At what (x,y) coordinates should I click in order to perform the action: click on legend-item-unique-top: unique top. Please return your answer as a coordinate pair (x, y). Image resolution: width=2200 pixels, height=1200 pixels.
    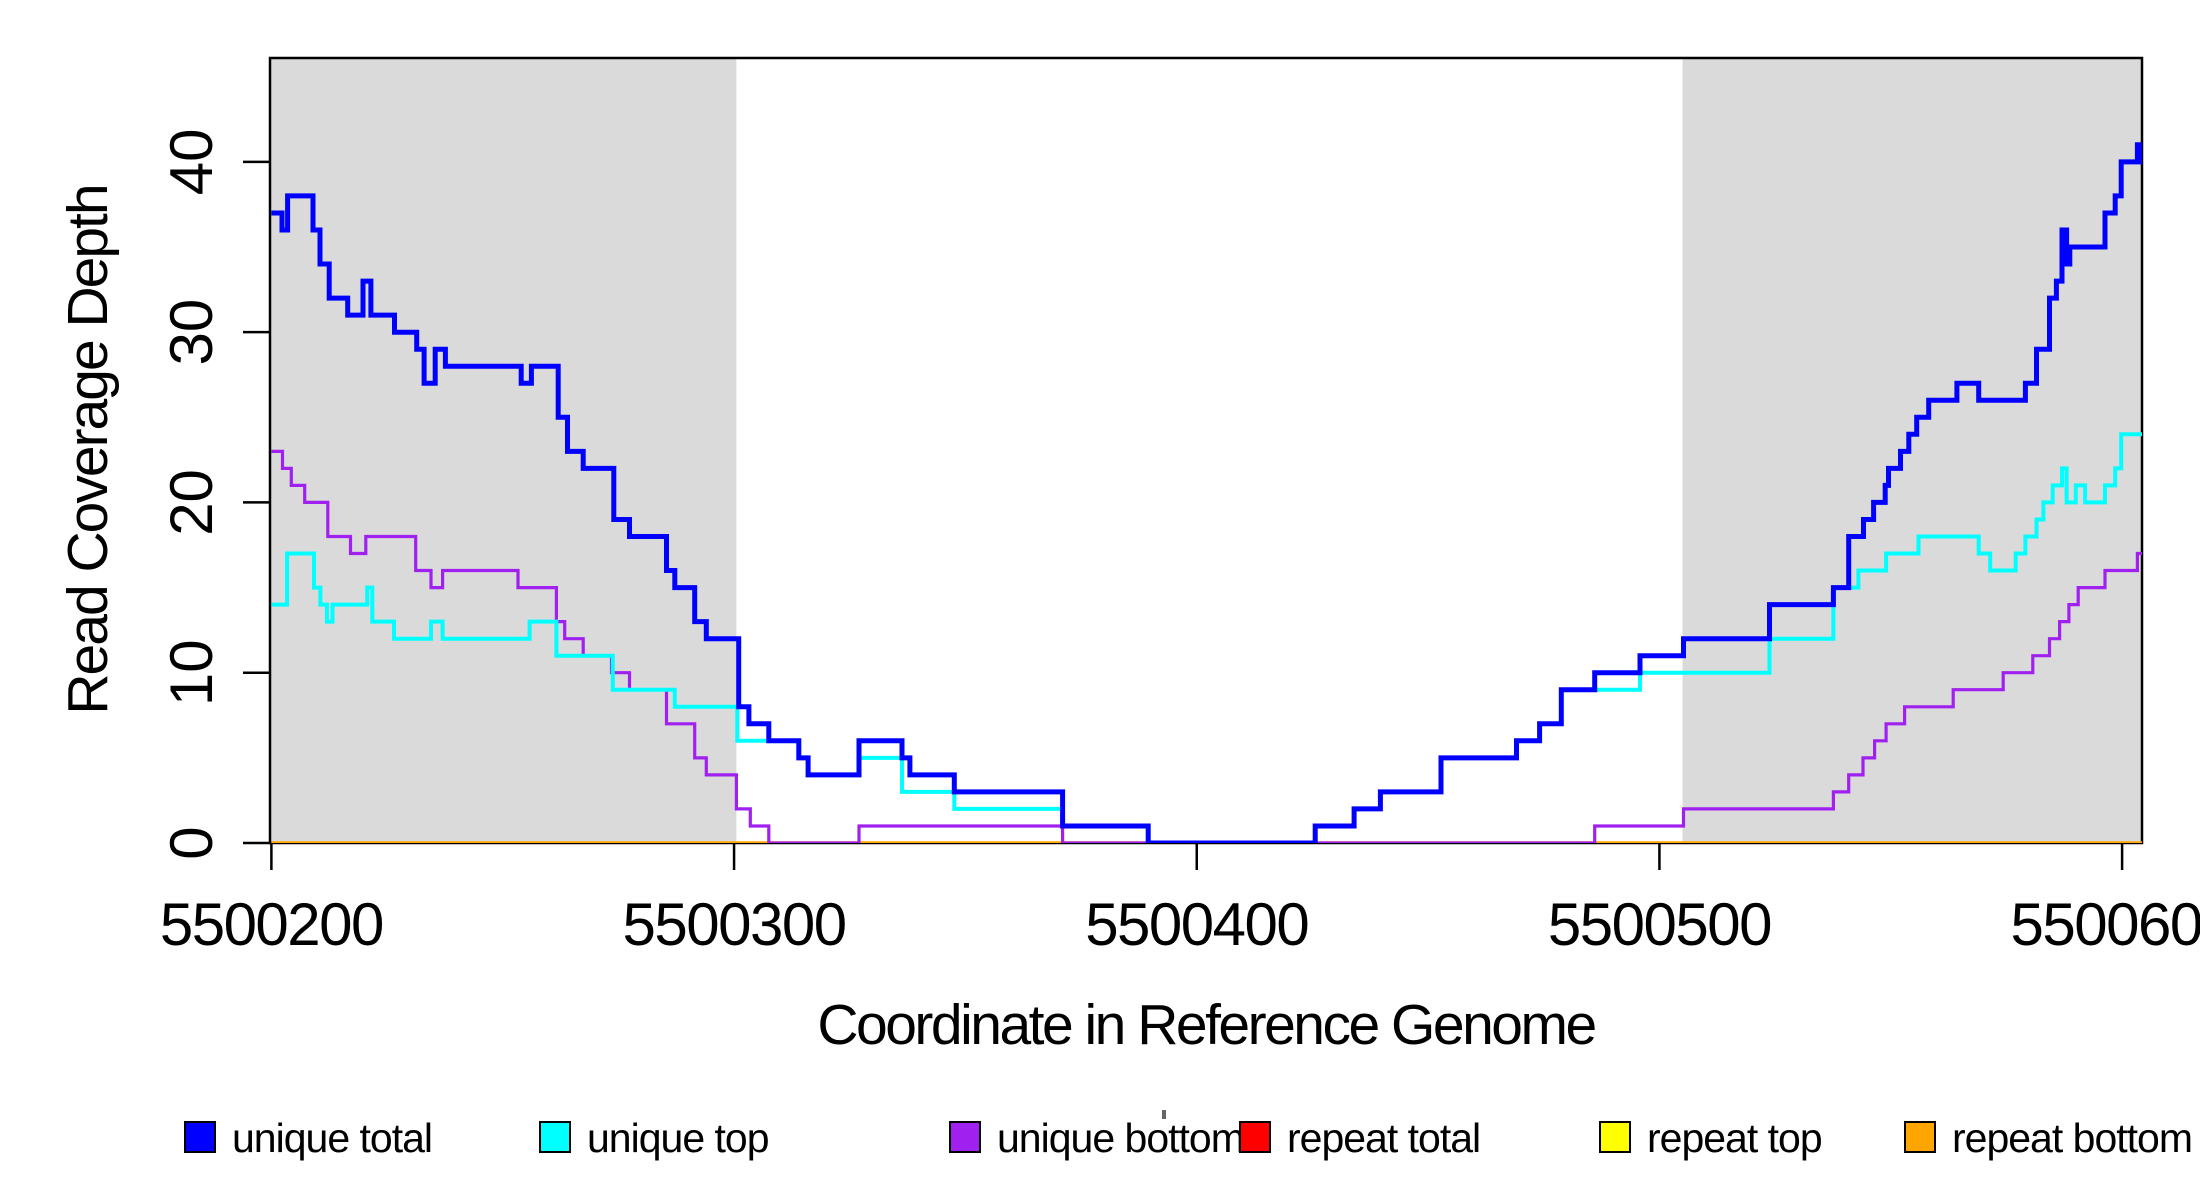
    Looking at the image, I should click on (654, 1138).